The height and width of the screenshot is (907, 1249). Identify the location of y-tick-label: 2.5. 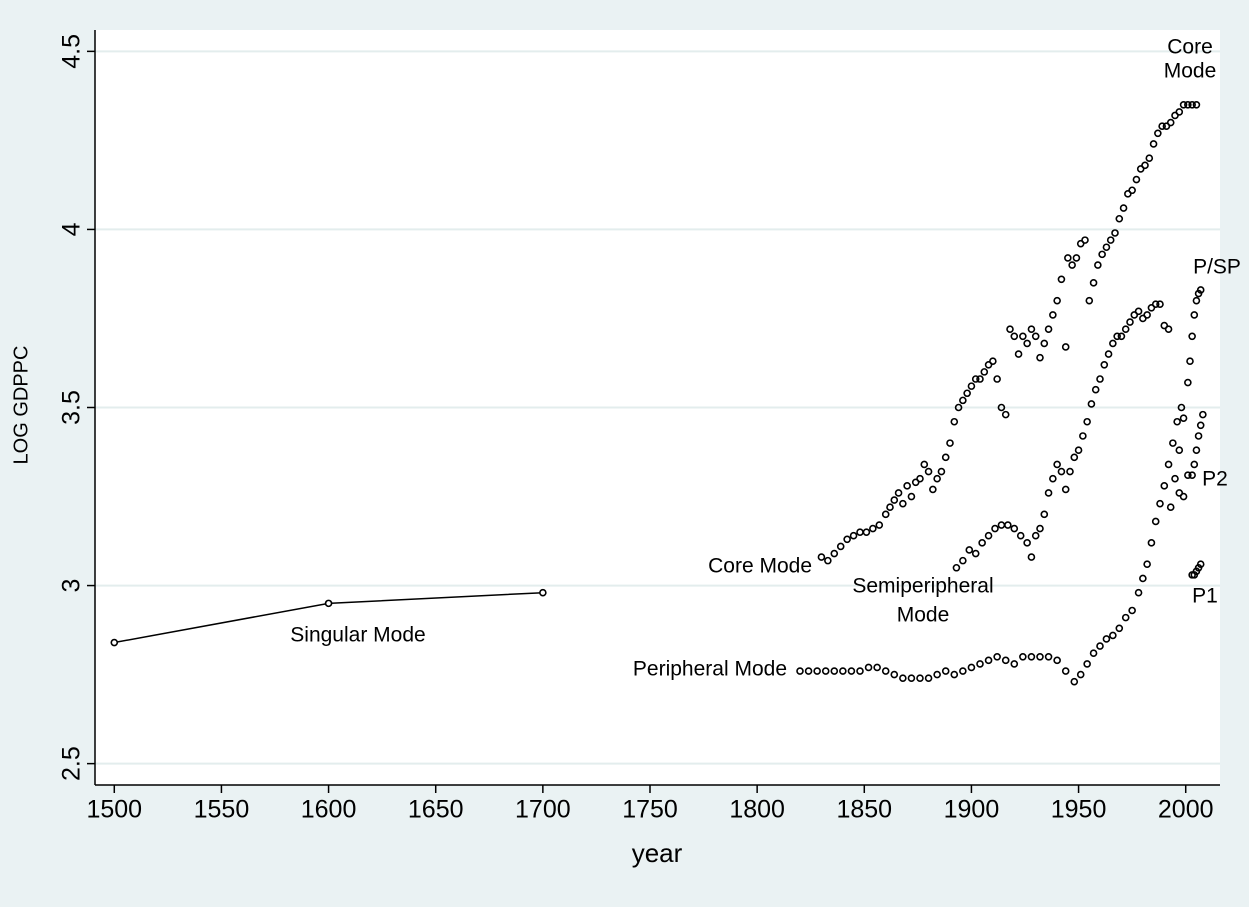
(72, 763).